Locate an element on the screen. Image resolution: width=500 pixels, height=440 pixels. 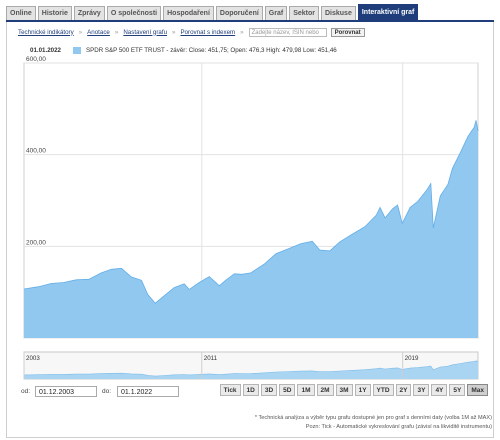
annotations-link: Anotace is located at coordinates (98, 32).